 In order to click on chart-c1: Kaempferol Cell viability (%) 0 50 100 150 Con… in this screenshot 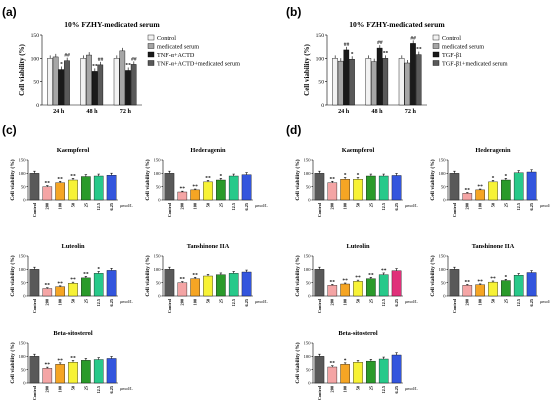, I will do `click(71, 182)`.